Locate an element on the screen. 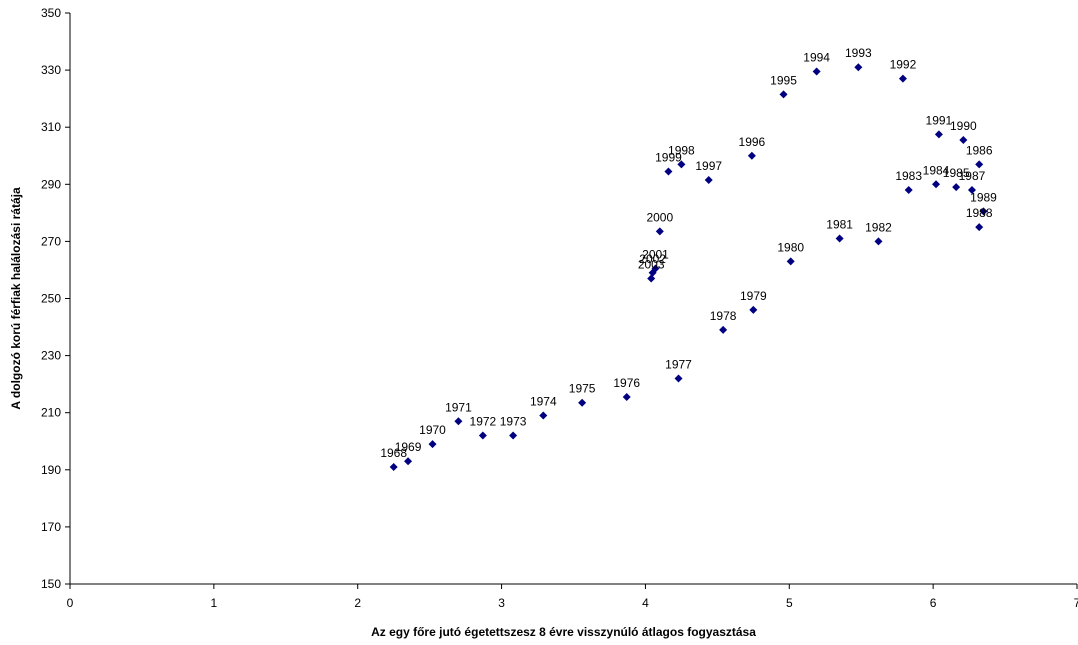  x-tick-label: 1 is located at coordinates (214, 603).